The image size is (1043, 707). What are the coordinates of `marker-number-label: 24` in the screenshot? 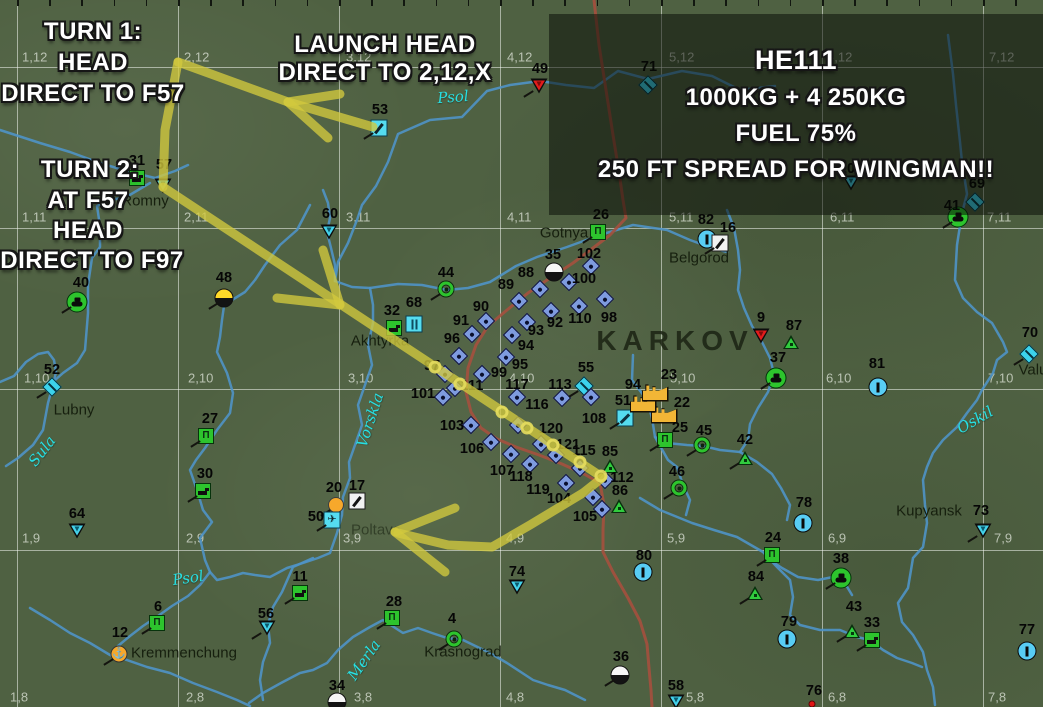 It's located at (773, 538).